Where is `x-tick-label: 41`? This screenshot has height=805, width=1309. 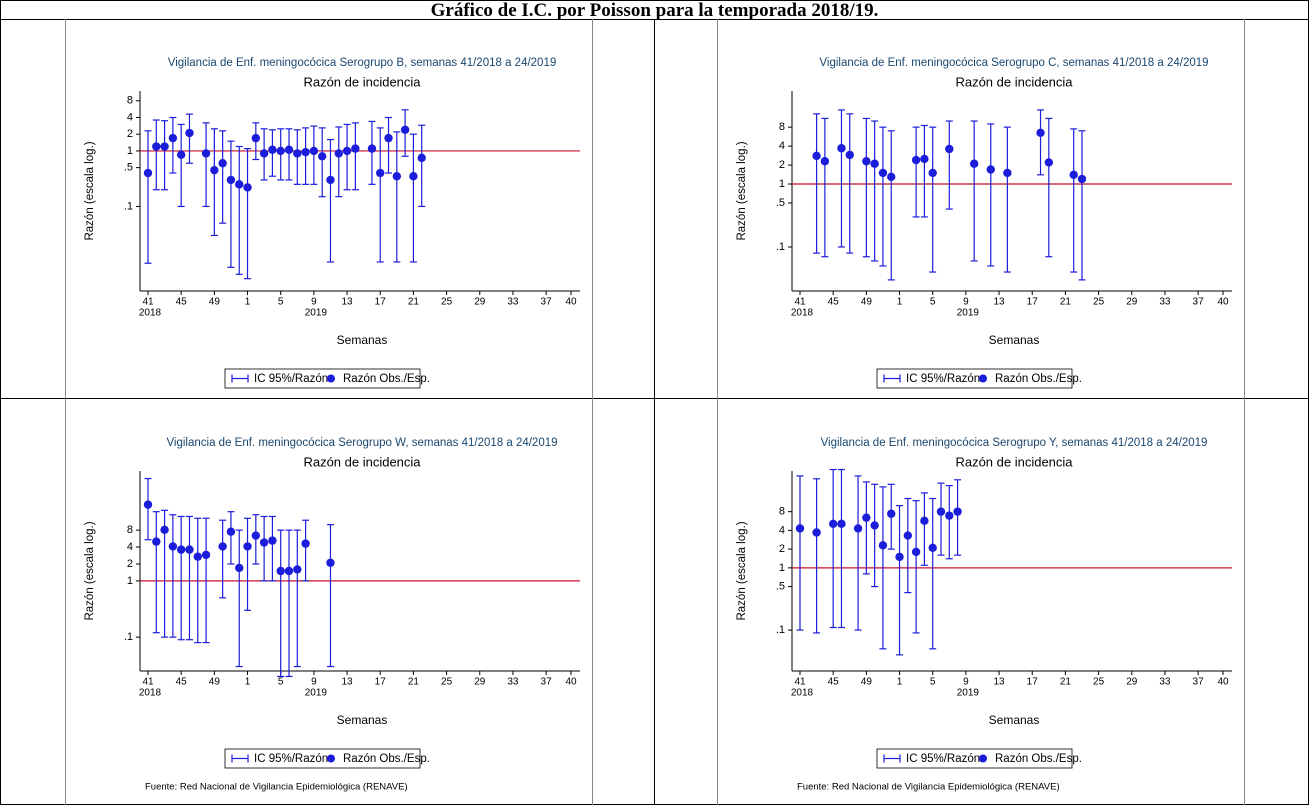
x-tick-label: 41 is located at coordinates (800, 302).